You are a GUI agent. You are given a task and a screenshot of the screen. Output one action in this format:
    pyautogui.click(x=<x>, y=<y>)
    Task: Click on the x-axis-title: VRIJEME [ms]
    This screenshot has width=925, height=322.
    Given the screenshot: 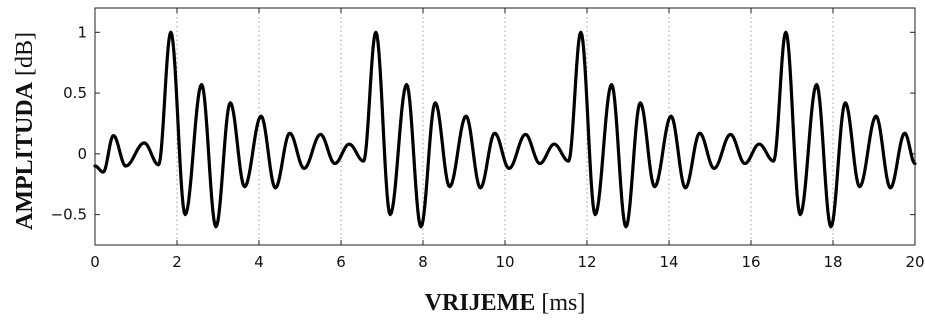 What is the action you would take?
    pyautogui.click(x=505, y=303)
    